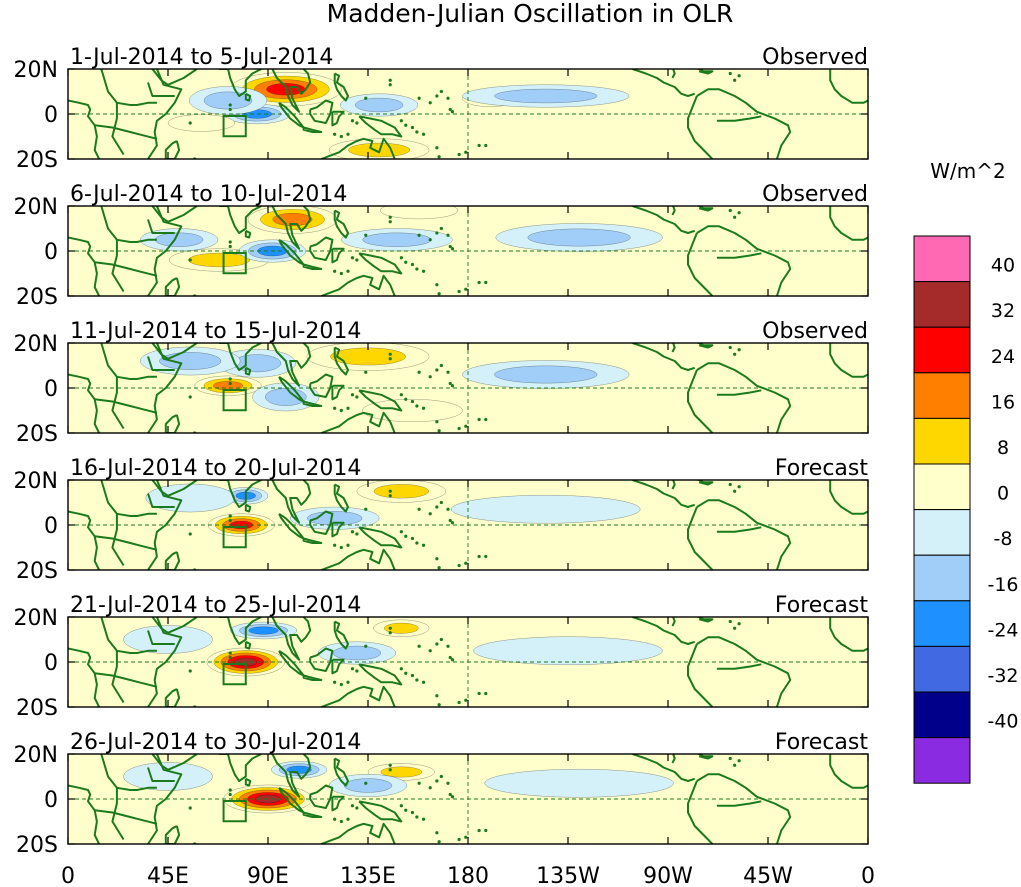 This screenshot has width=1021, height=887. I want to click on chart-title: Madden-Julian Oscillation in OLR, so click(530, 14).